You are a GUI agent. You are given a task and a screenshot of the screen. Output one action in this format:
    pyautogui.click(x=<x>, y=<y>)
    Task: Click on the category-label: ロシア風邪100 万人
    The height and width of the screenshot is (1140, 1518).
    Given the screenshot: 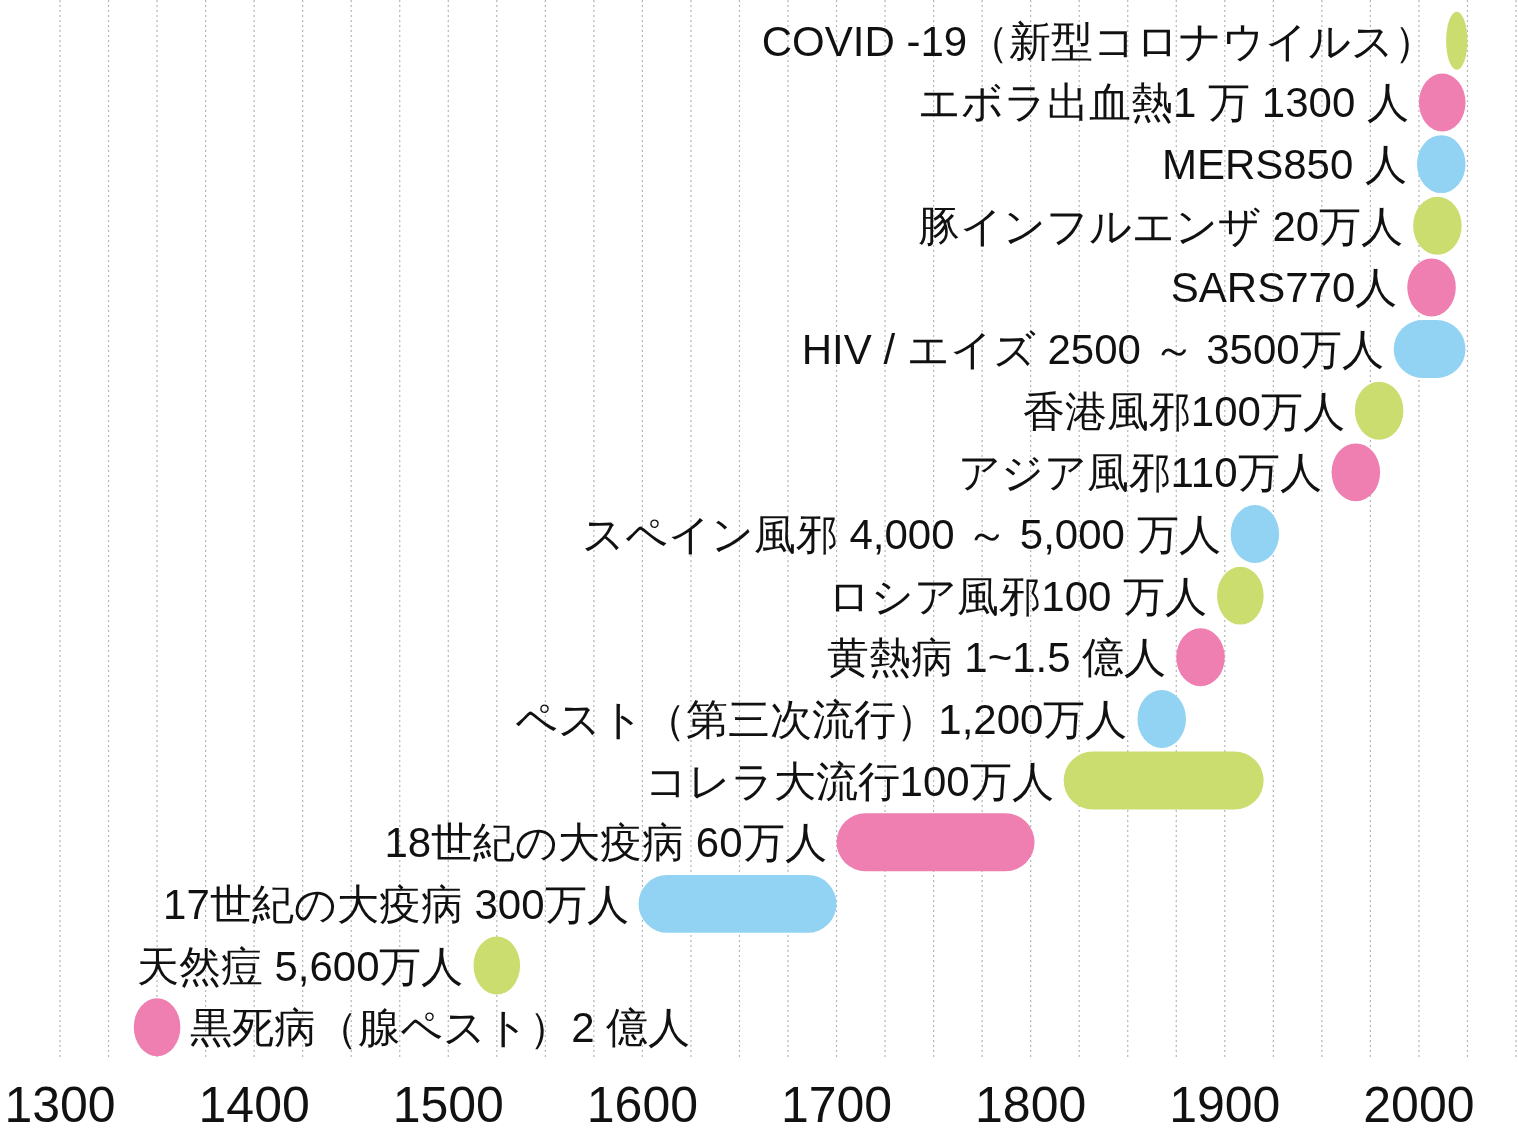 What is the action you would take?
    pyautogui.click(x=1018, y=596)
    